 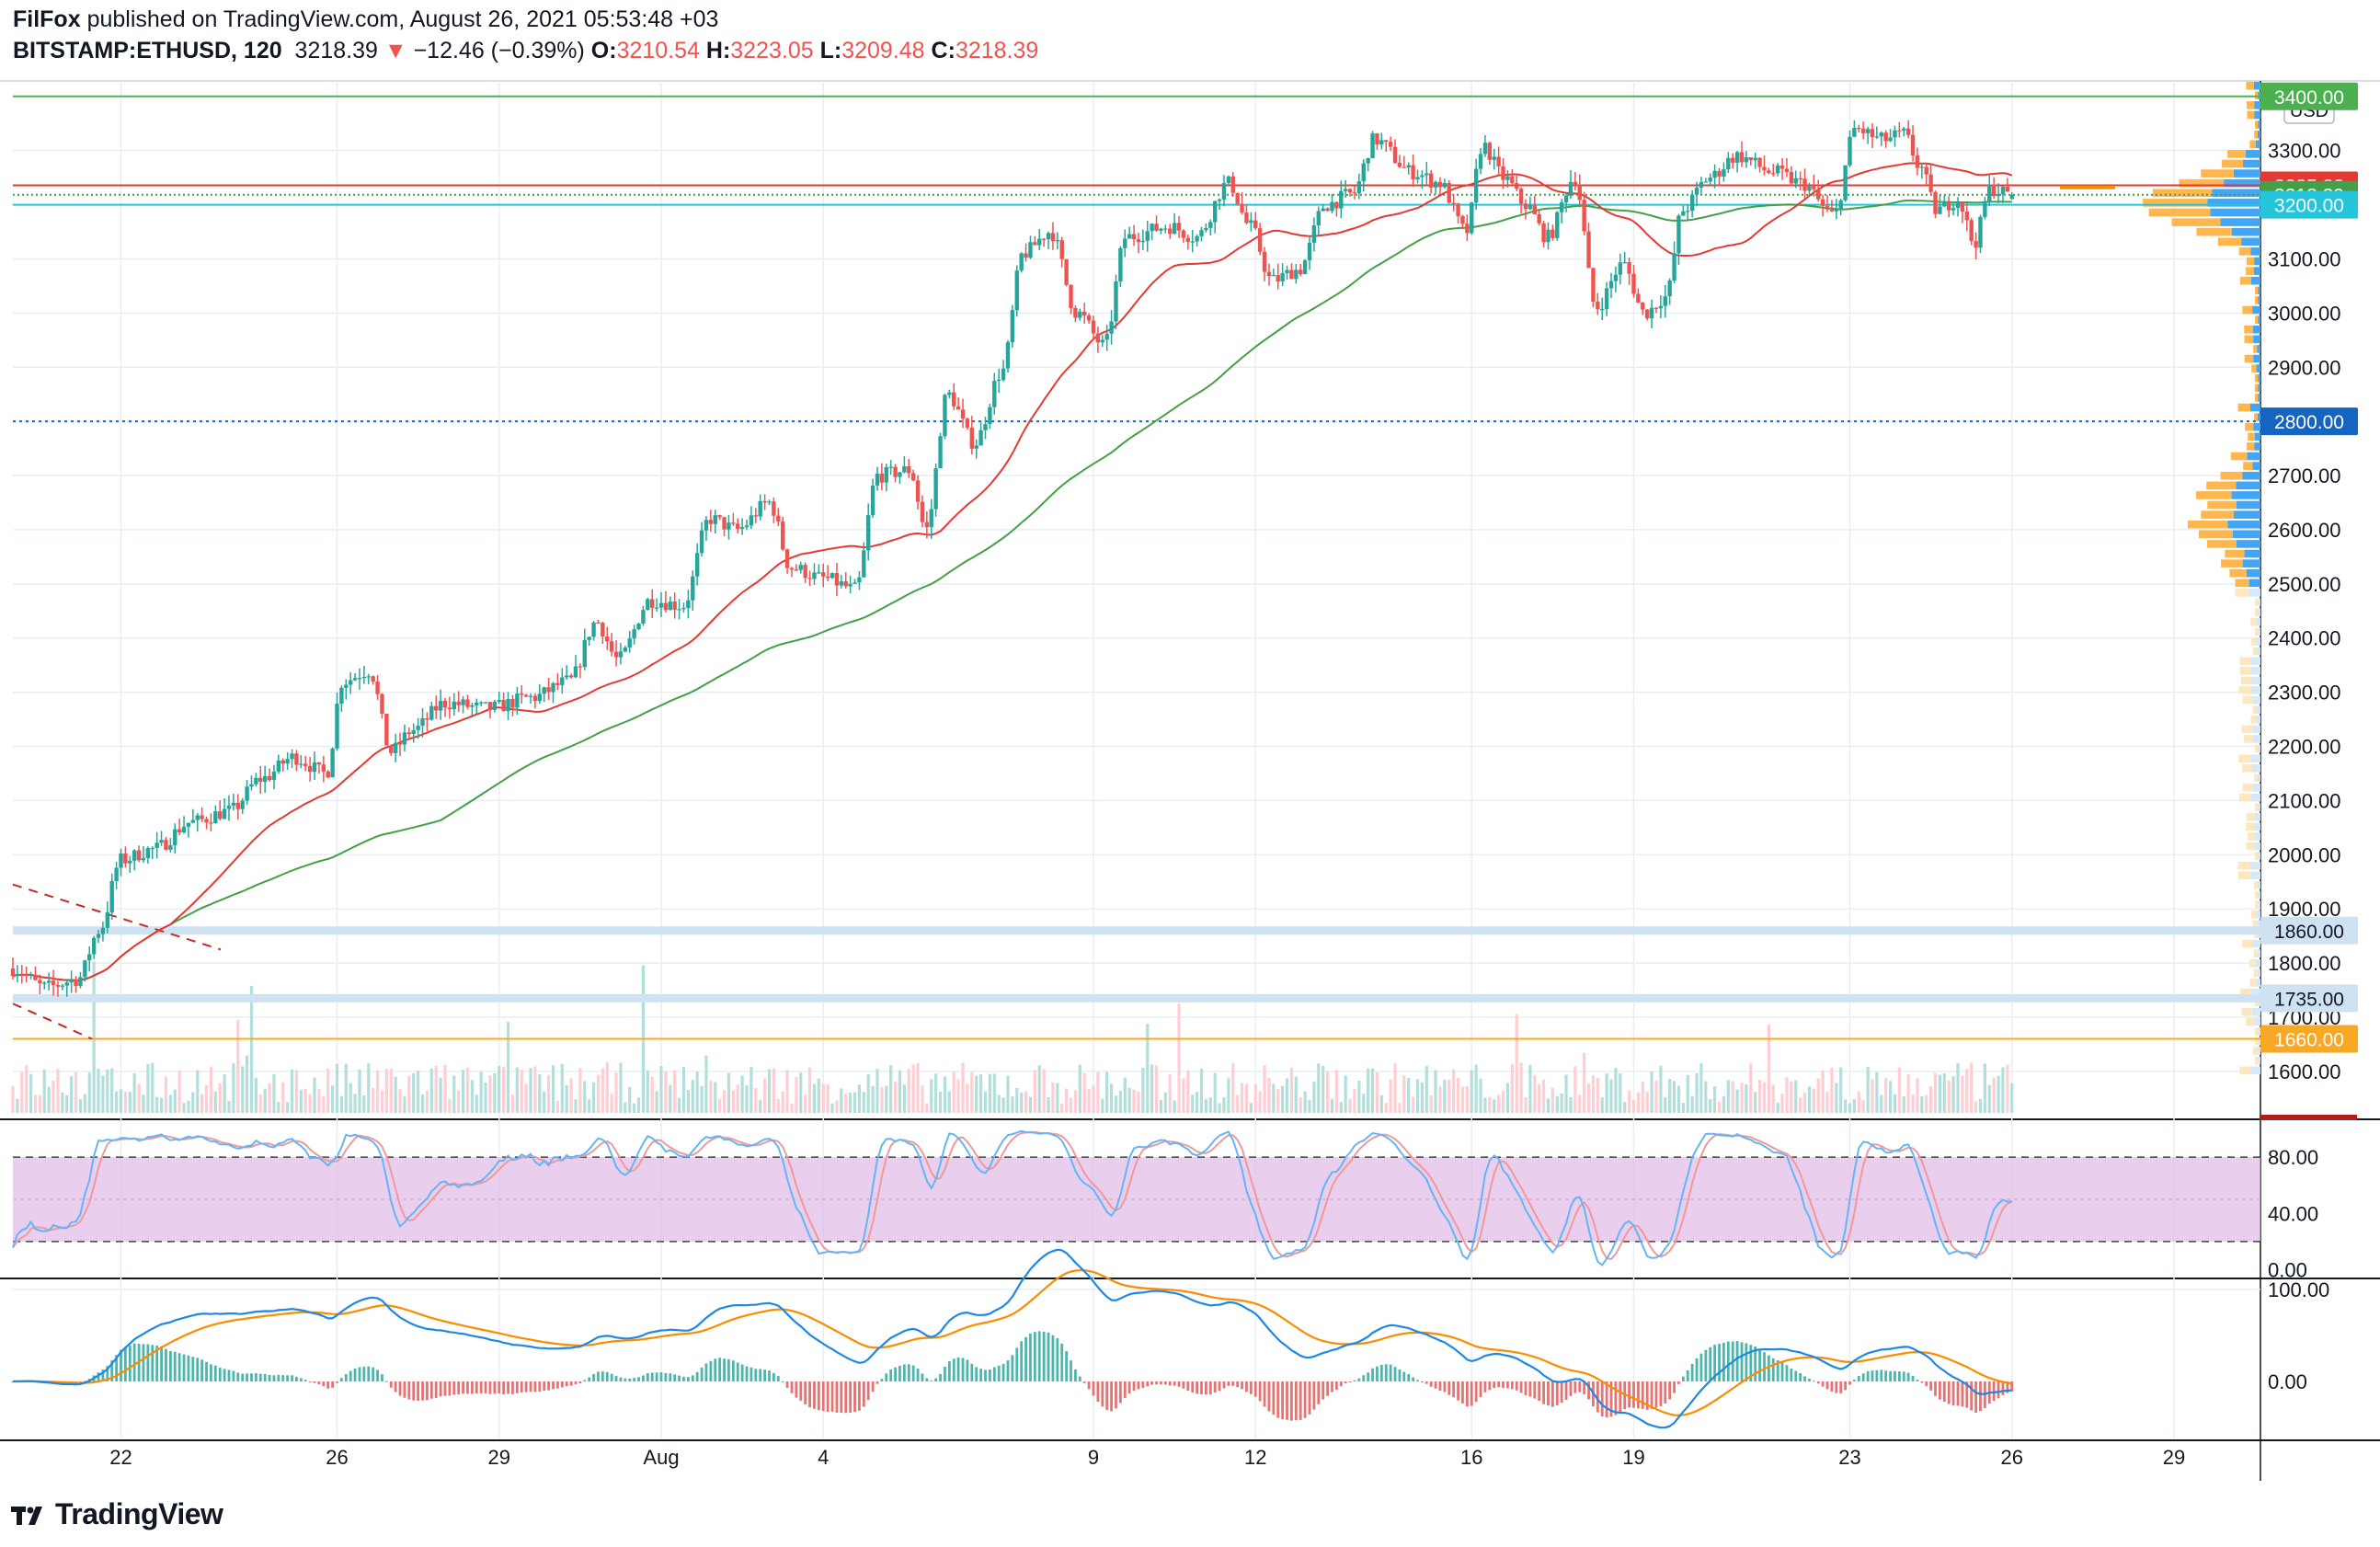 What do you see at coordinates (147, 50) in the screenshot?
I see `symbol-label: BITSTAMP:ETHUSD, 120` at bounding box center [147, 50].